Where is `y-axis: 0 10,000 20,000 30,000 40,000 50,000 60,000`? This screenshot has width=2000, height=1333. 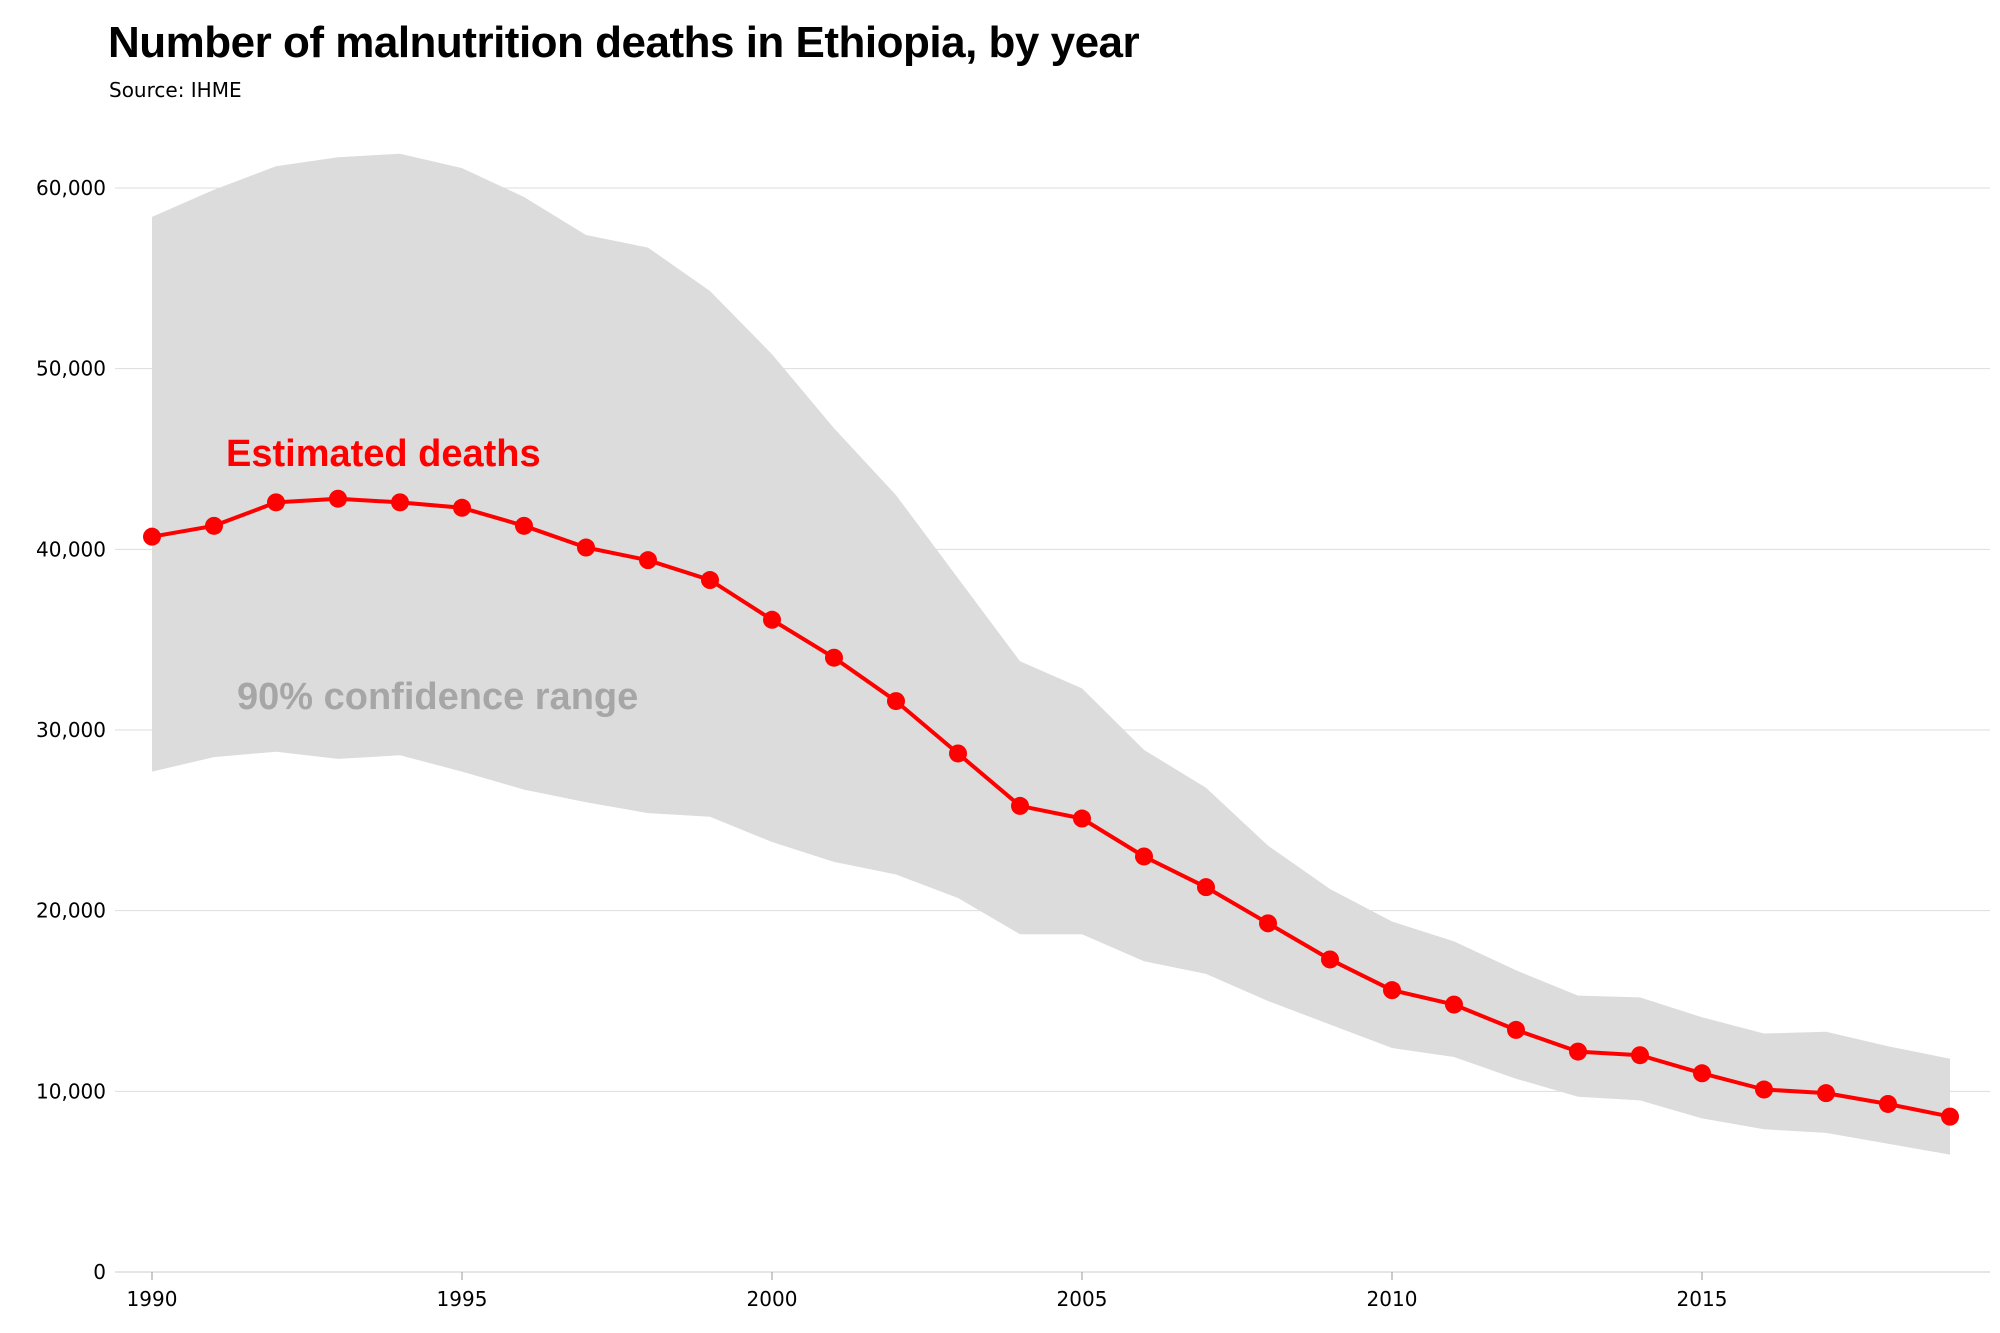 y-axis: 0 10,000 20,000 30,000 40,000 50,000 60,000 is located at coordinates (71, 730).